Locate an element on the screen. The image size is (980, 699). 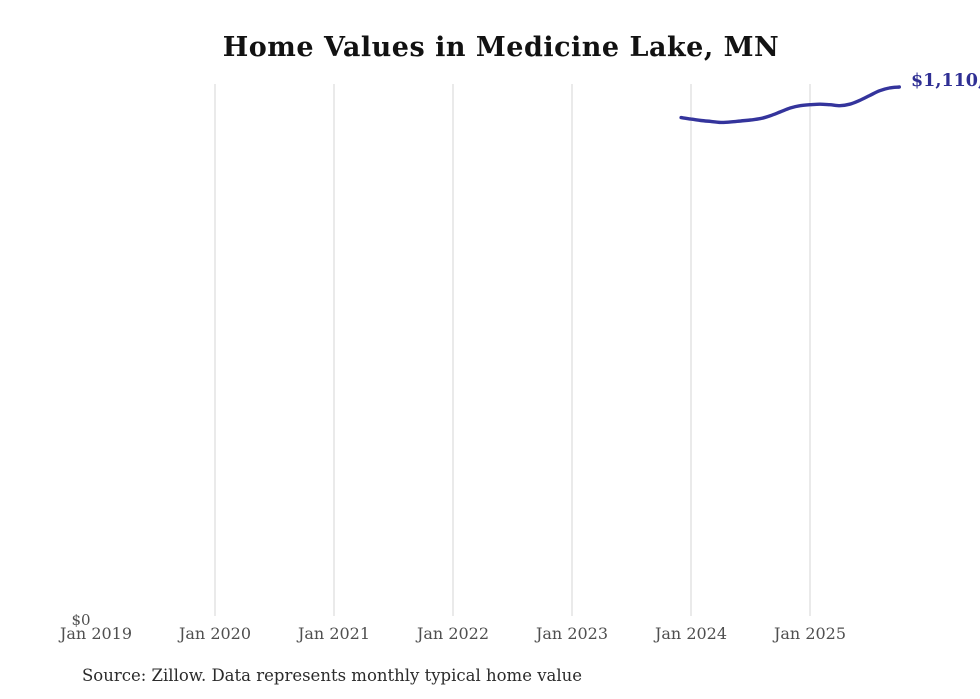
x-tick-label: Jan 2023 is located at coordinates (572, 633).